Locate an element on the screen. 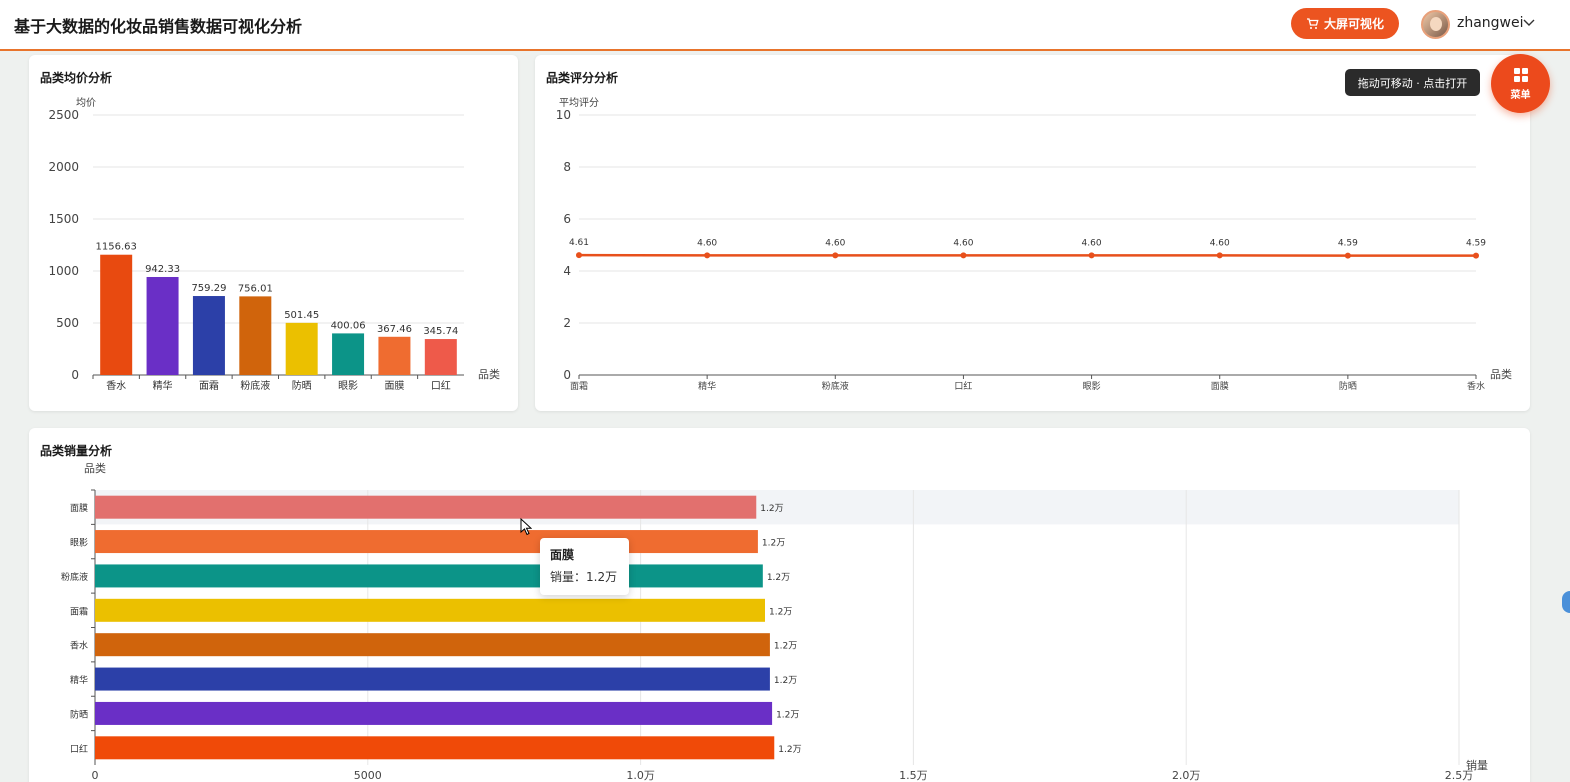 The width and height of the screenshot is (1570, 782). bar-value-label: 759.29 is located at coordinates (208, 288).